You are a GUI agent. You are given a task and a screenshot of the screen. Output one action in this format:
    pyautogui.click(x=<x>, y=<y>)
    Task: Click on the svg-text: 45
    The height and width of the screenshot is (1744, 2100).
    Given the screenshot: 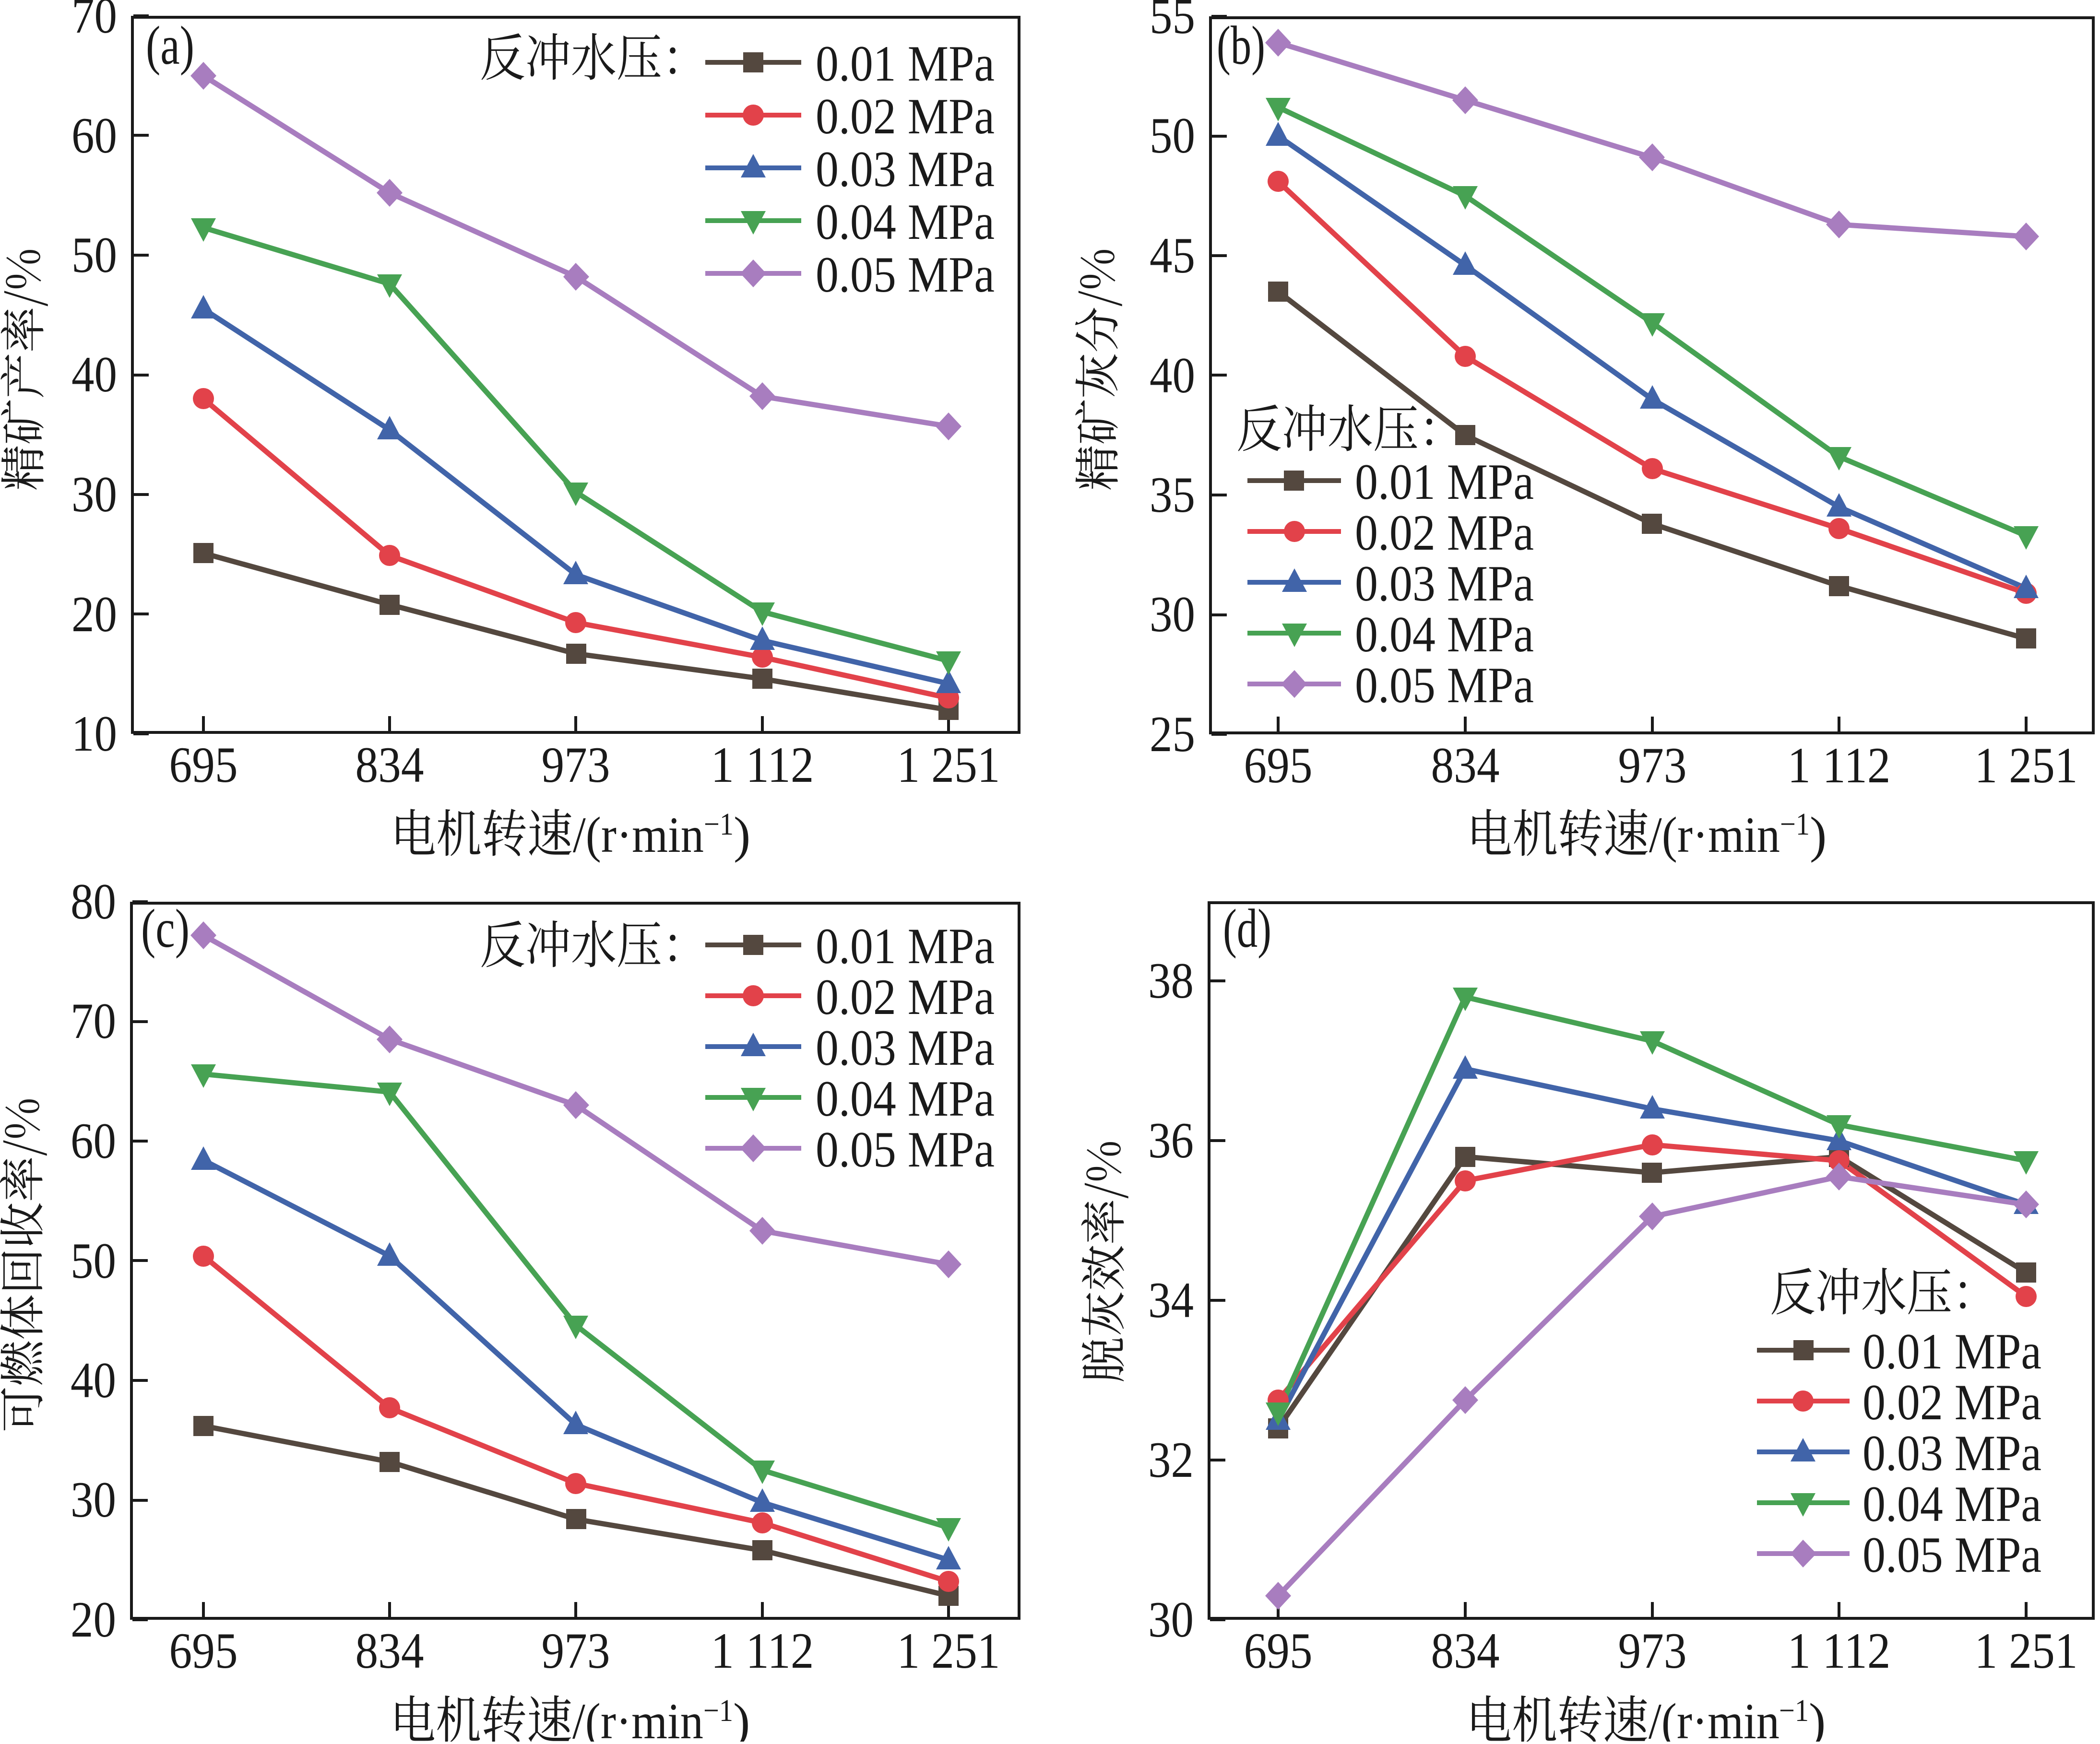 What is the action you would take?
    pyautogui.click(x=1172, y=255)
    